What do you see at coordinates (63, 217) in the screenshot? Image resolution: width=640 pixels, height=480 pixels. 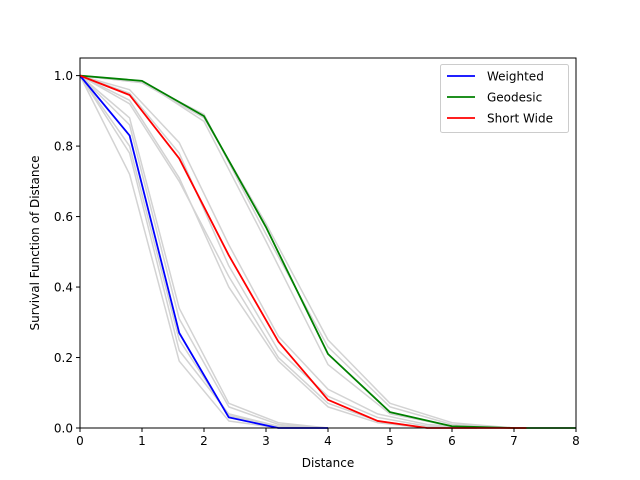 I see `y-tick-label: 0.6` at bounding box center [63, 217].